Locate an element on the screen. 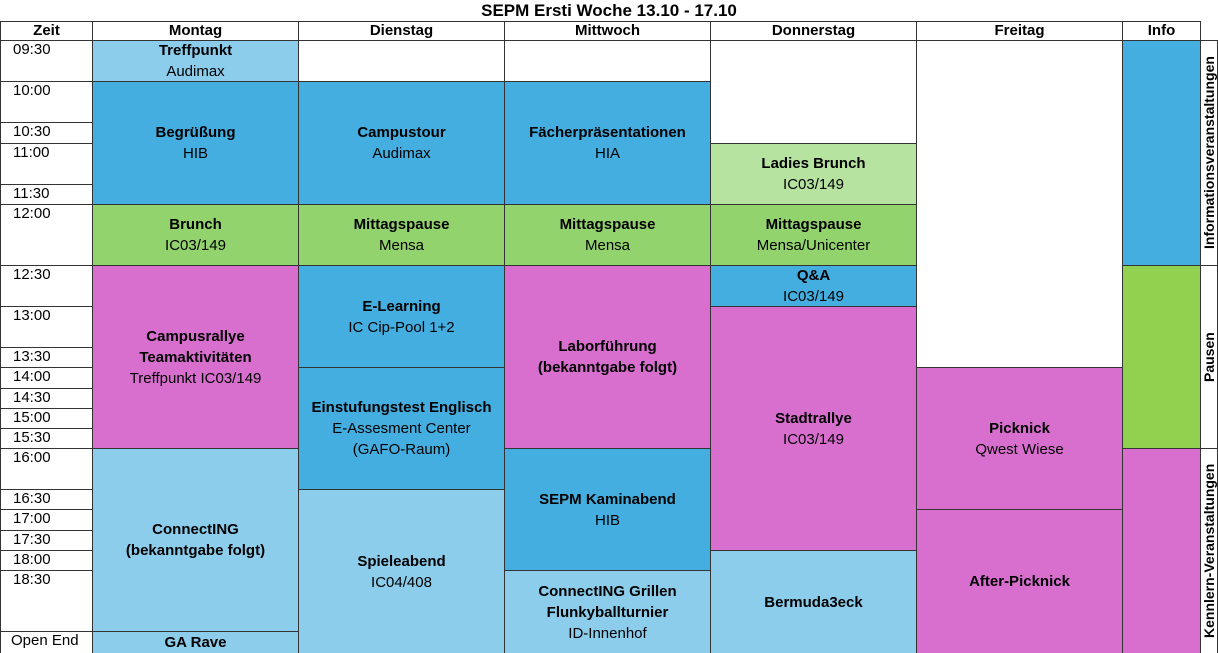 Image resolution: width=1218 pixels, height=653 pixels. time-label: 12:00 is located at coordinates (46, 235).